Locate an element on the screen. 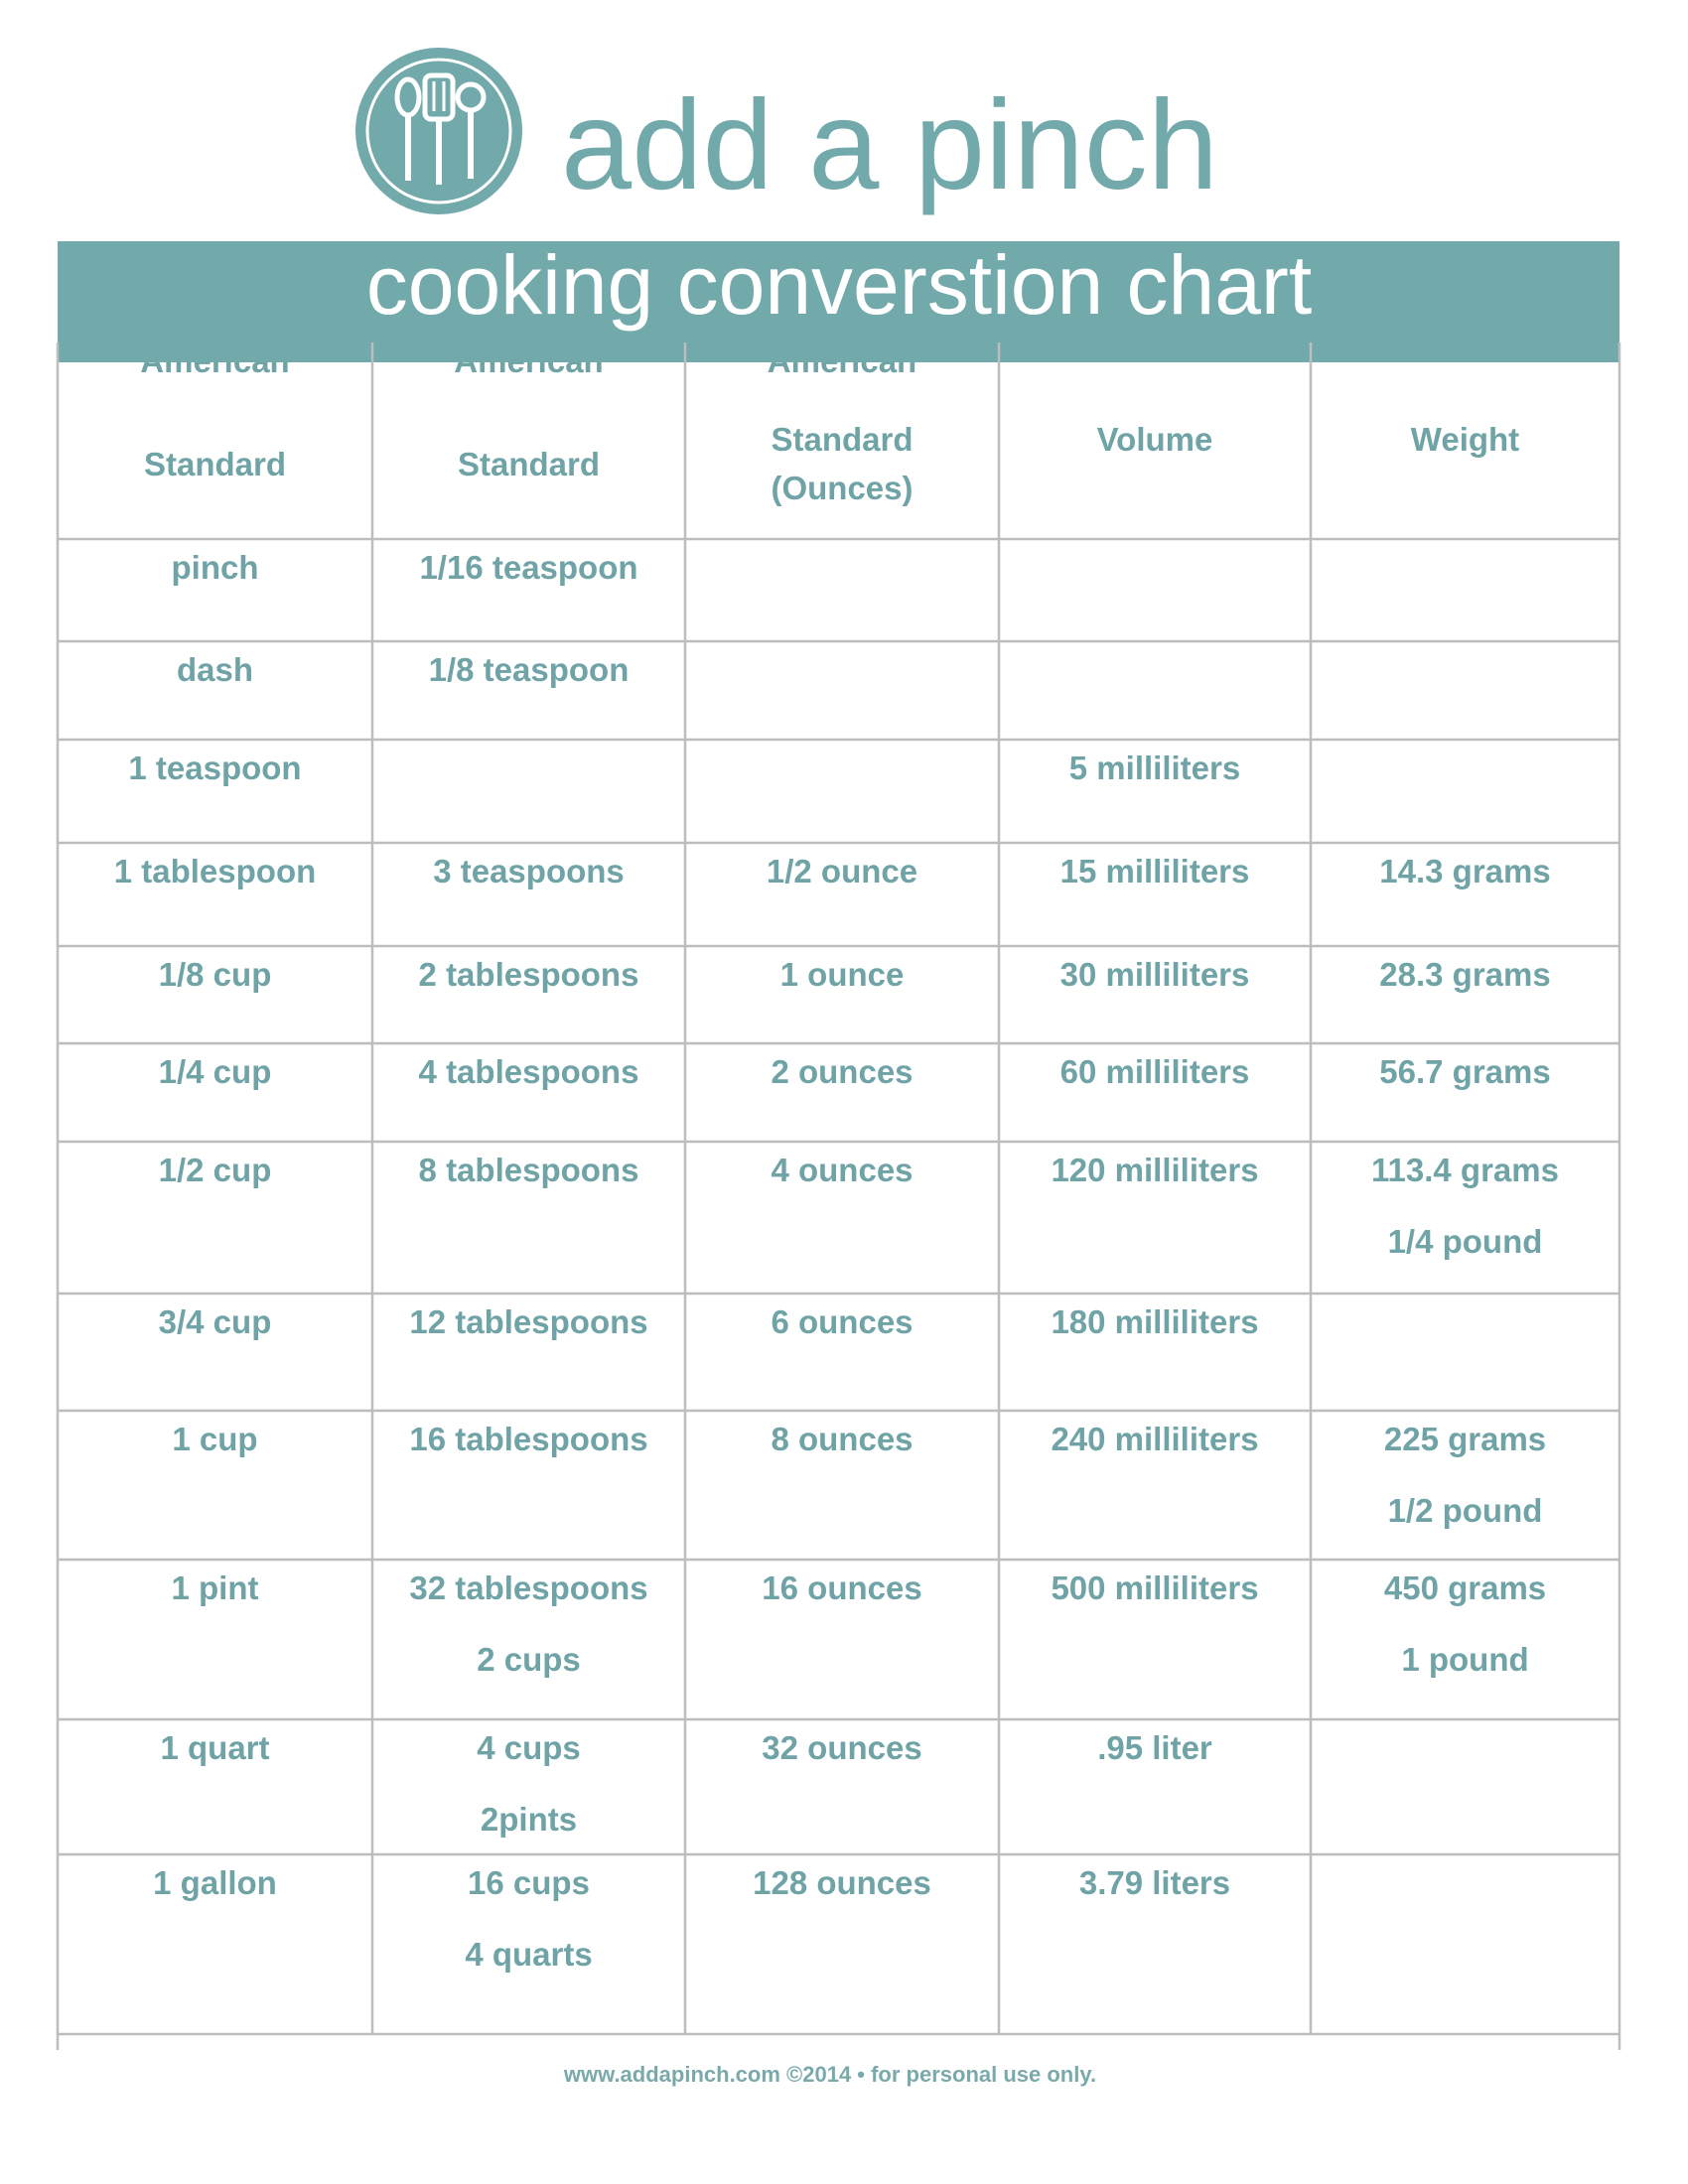 The image size is (1688, 2184). table-cell: 1 tablespoon is located at coordinates (215, 871).